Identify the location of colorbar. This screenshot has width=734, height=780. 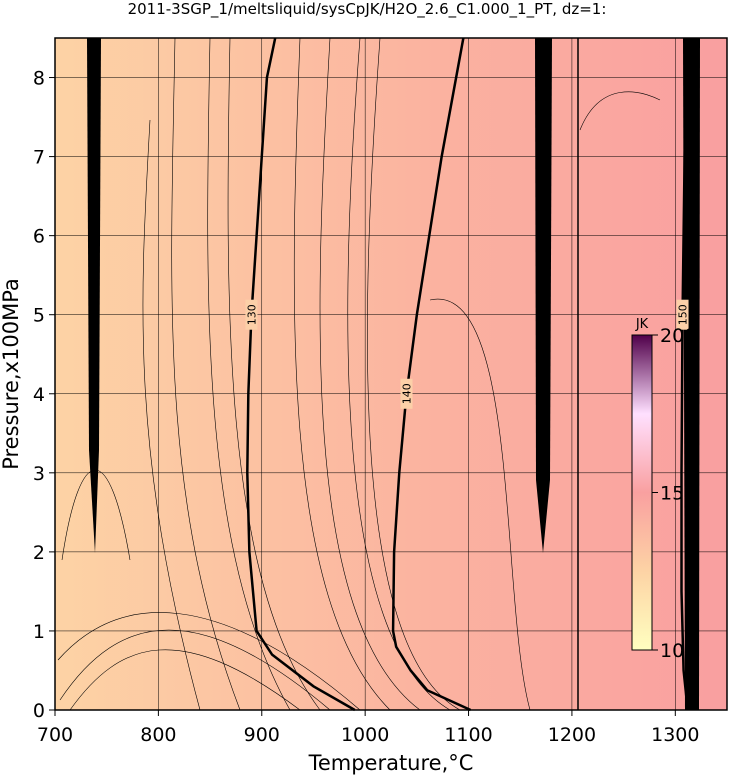
(642, 492).